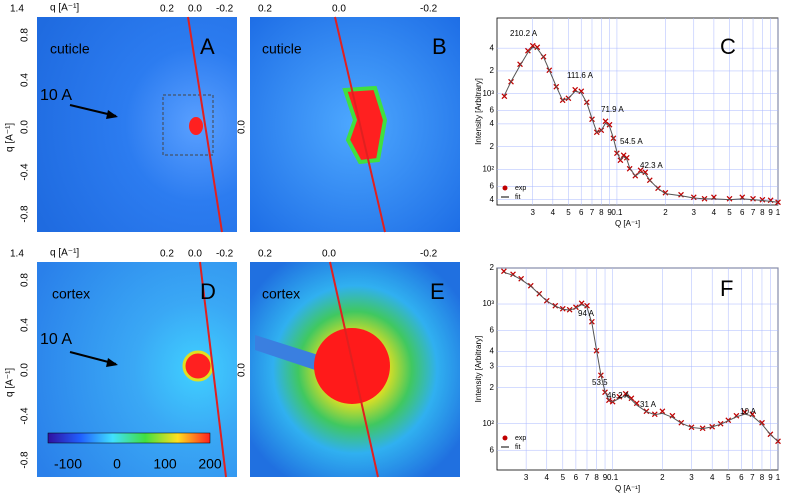 This screenshot has height=495, width=787. I want to click on y-tick-label: 2, so click(492, 146).